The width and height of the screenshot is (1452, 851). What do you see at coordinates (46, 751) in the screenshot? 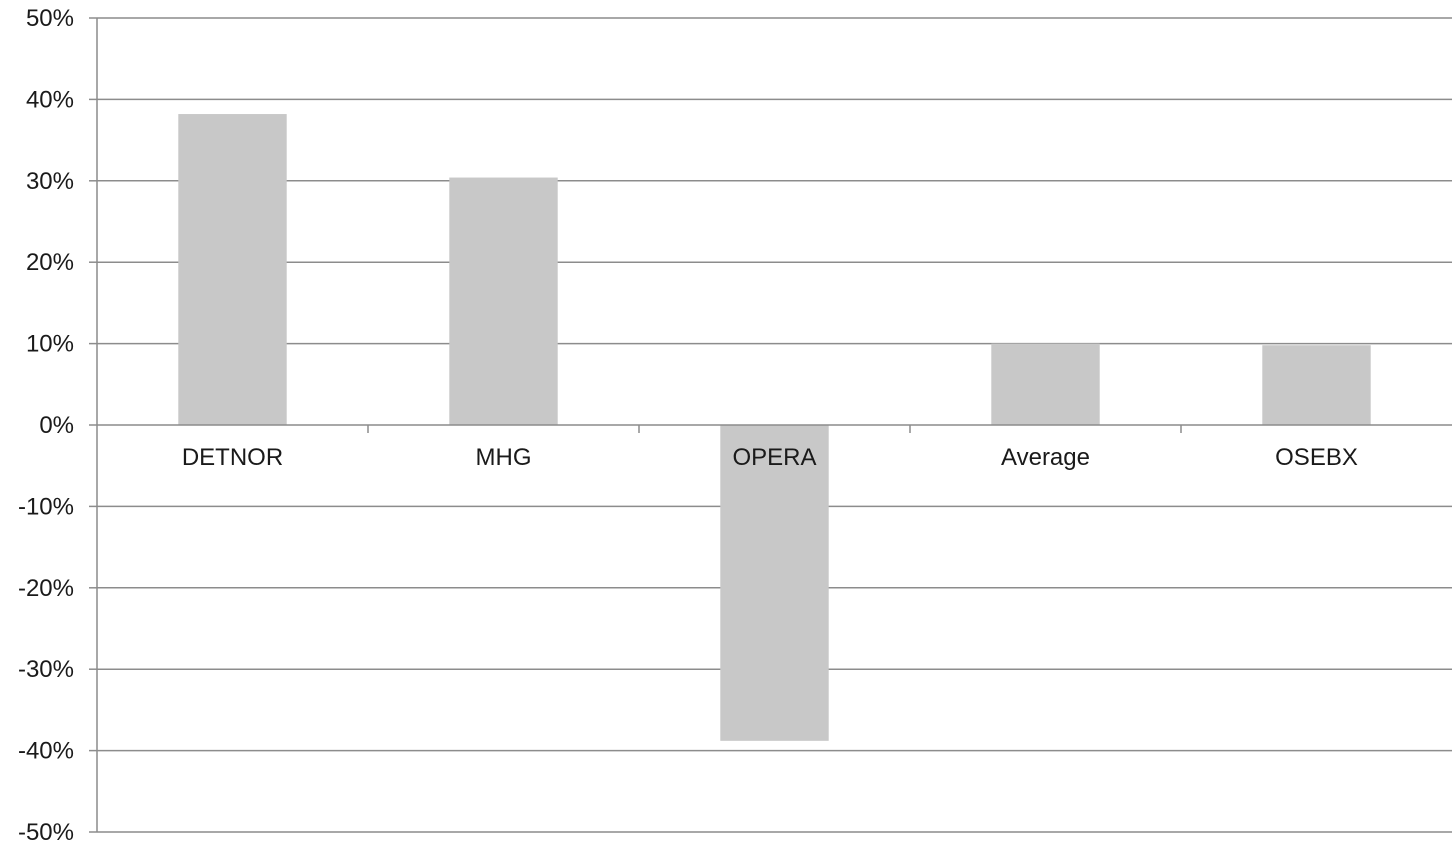
I see `y-tick-label: -40%` at bounding box center [46, 751].